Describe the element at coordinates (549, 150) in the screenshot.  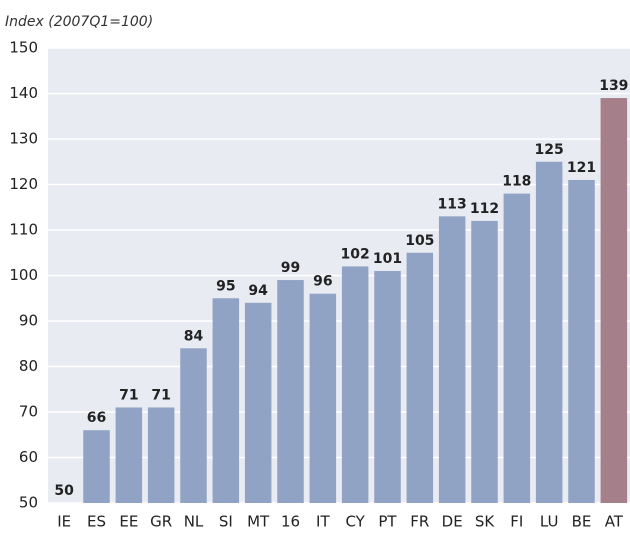
I see `value-label: 125` at that location.